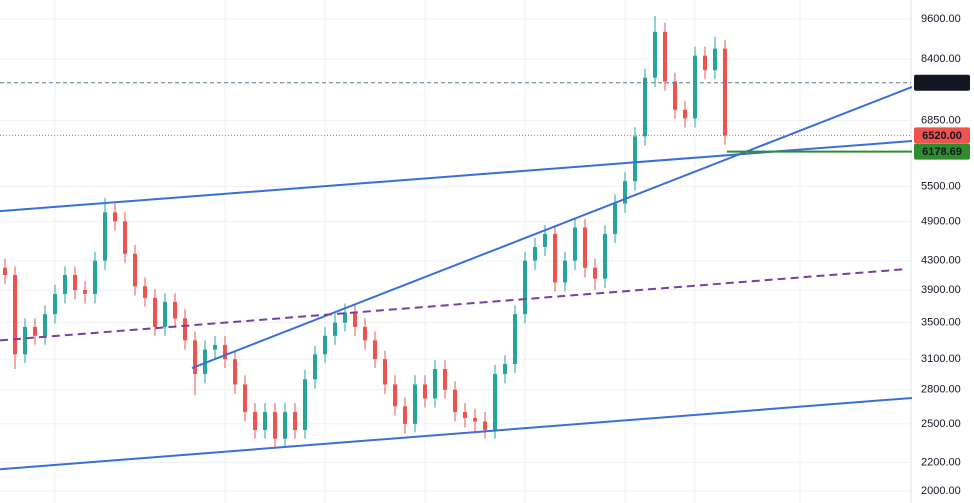  Describe the element at coordinates (941, 390) in the screenshot. I see `y-tick-label: 2800.00` at that location.